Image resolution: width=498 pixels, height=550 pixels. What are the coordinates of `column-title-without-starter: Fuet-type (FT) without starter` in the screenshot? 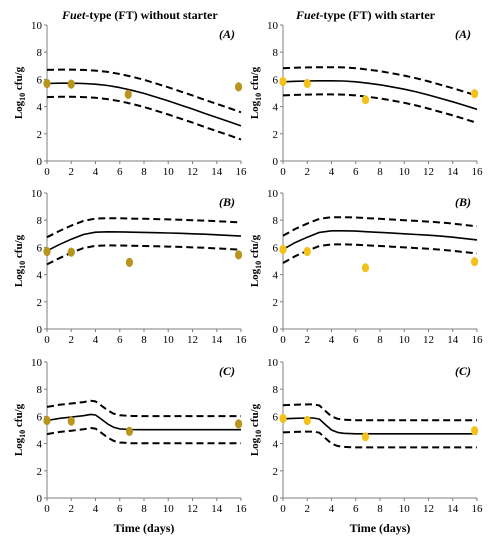 It's located at (140, 15).